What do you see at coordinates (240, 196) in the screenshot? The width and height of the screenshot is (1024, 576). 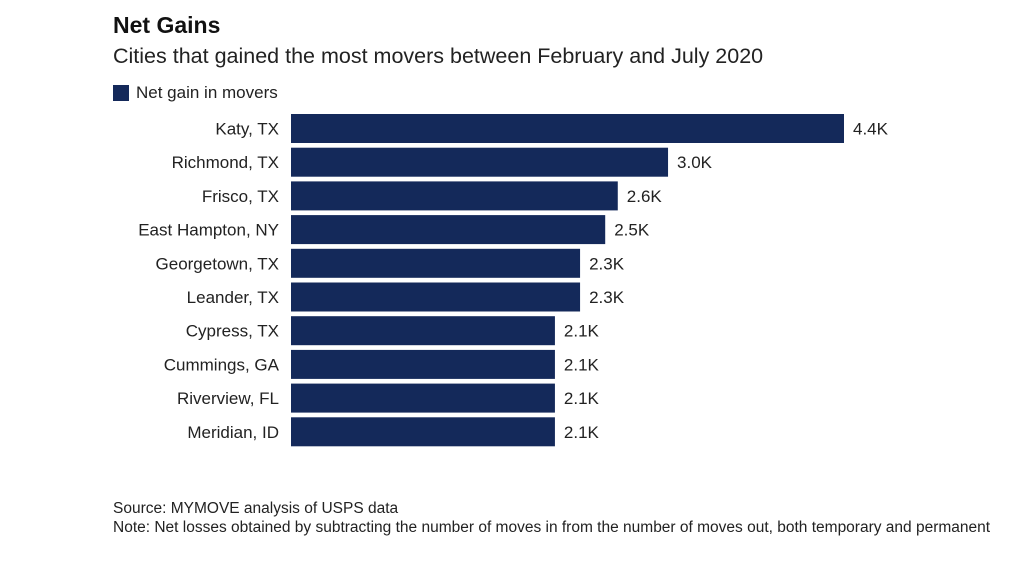 I see `category-label: Frisco, TX` at bounding box center [240, 196].